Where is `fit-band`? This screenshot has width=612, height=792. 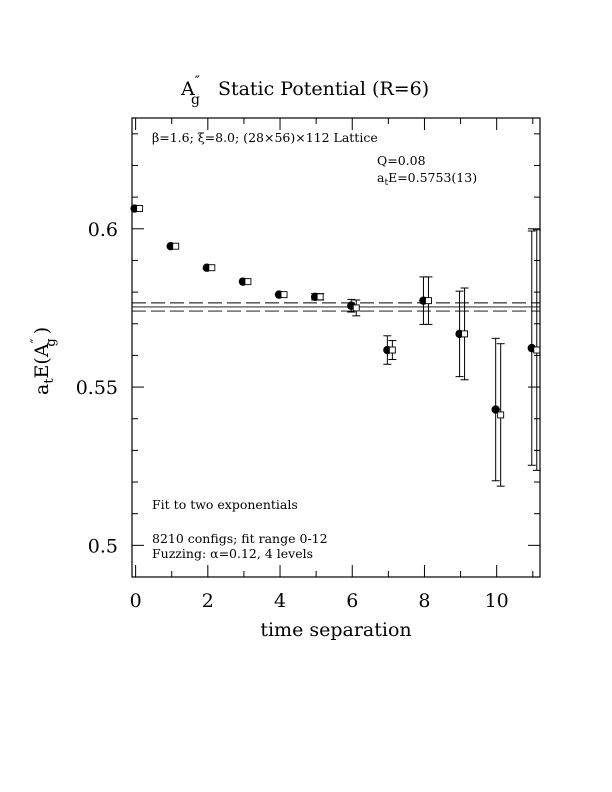
fit-band is located at coordinates (336, 307).